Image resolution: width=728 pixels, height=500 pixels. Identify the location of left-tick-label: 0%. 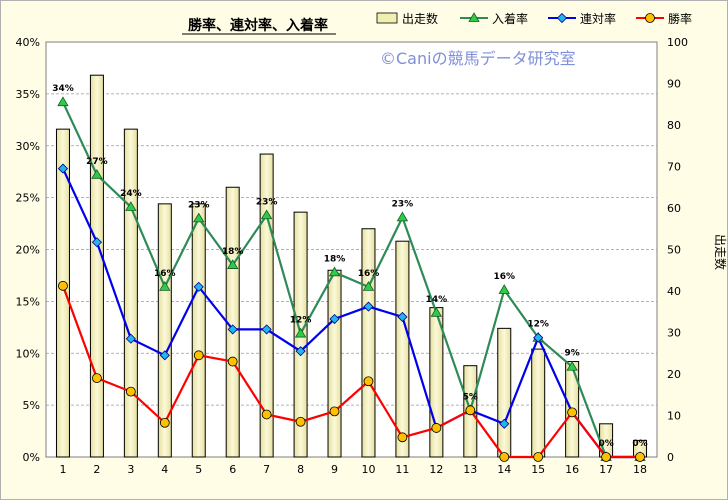
(31, 457).